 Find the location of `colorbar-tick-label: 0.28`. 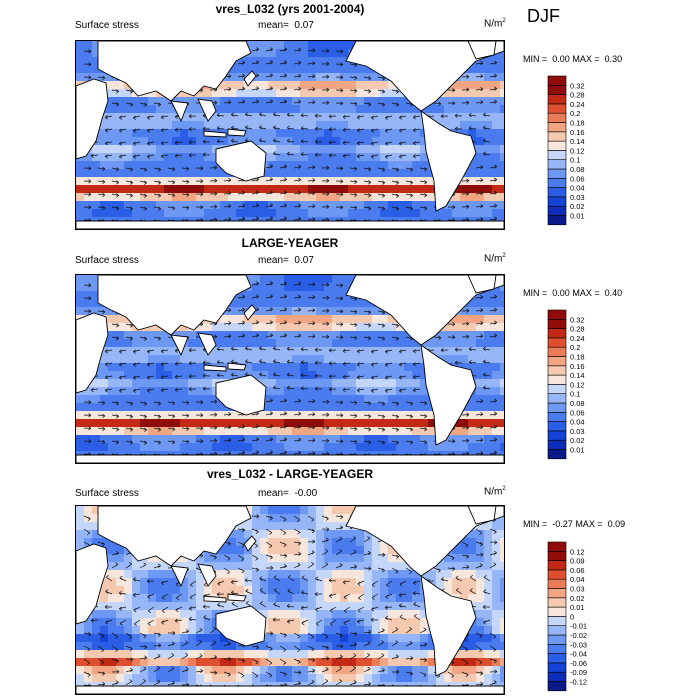

colorbar-tick-label: 0.28 is located at coordinates (577, 329).